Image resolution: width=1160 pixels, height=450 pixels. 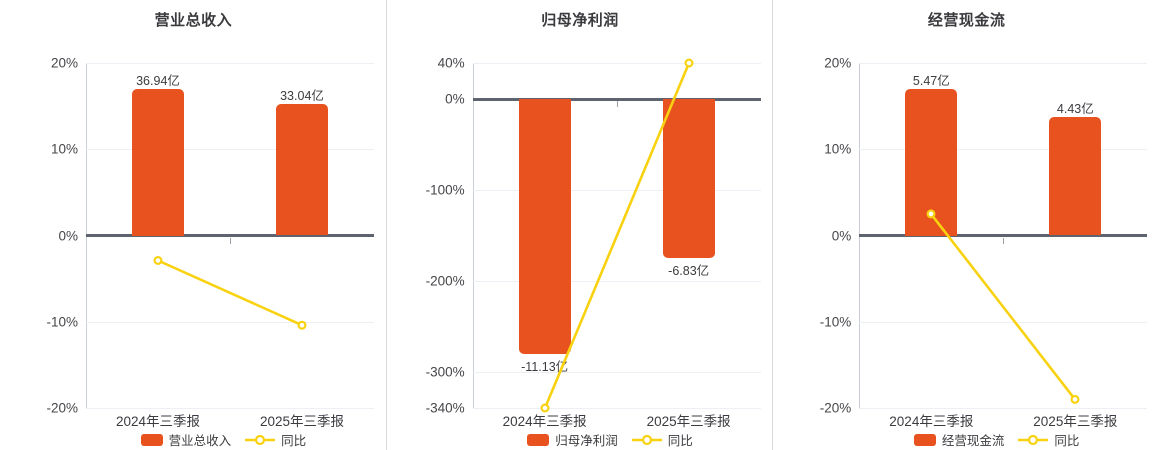 I want to click on legend-item-bar: 经营现金流, so click(x=959, y=439).